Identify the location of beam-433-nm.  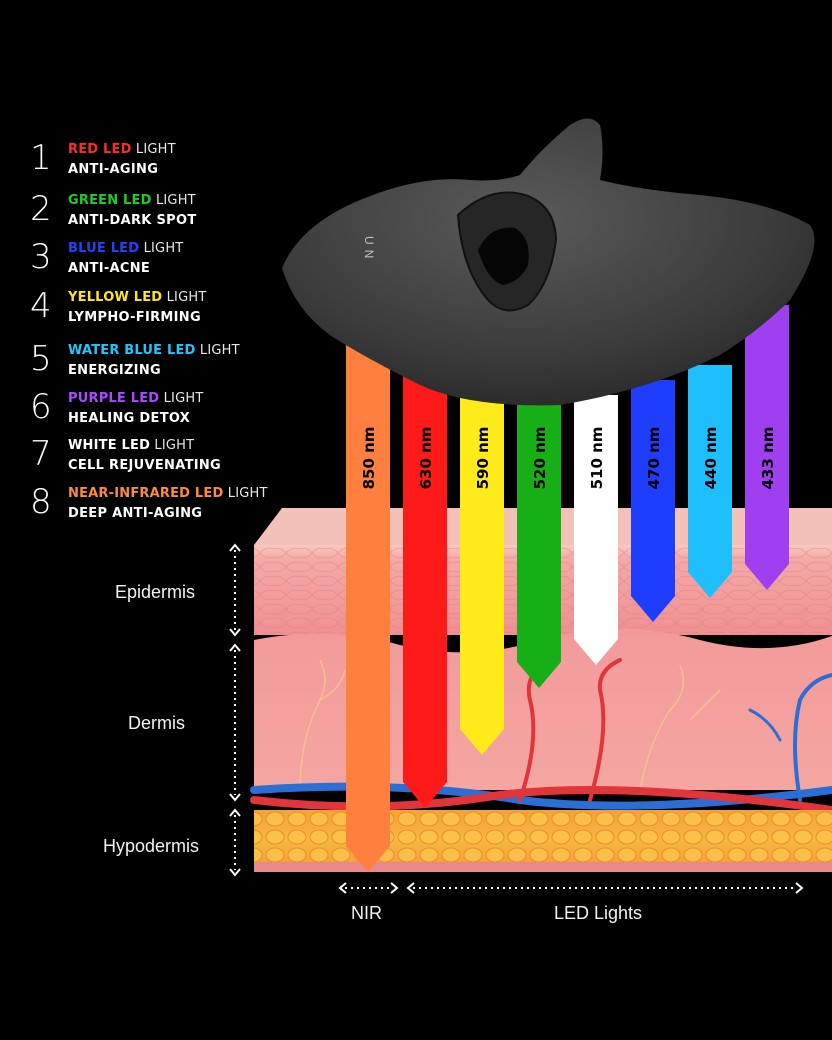
(767, 447).